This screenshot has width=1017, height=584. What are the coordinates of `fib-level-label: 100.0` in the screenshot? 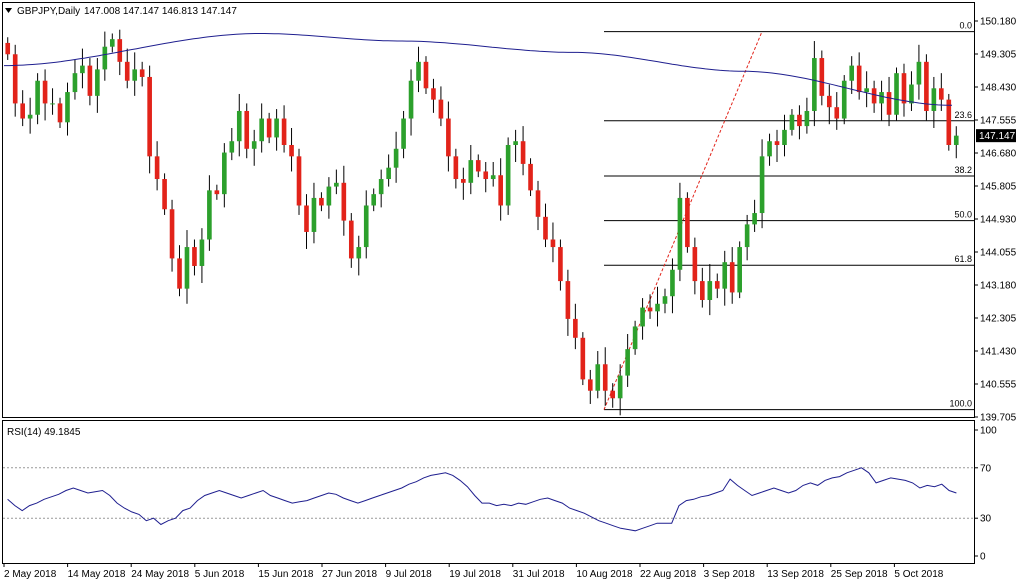 It's located at (960, 404).